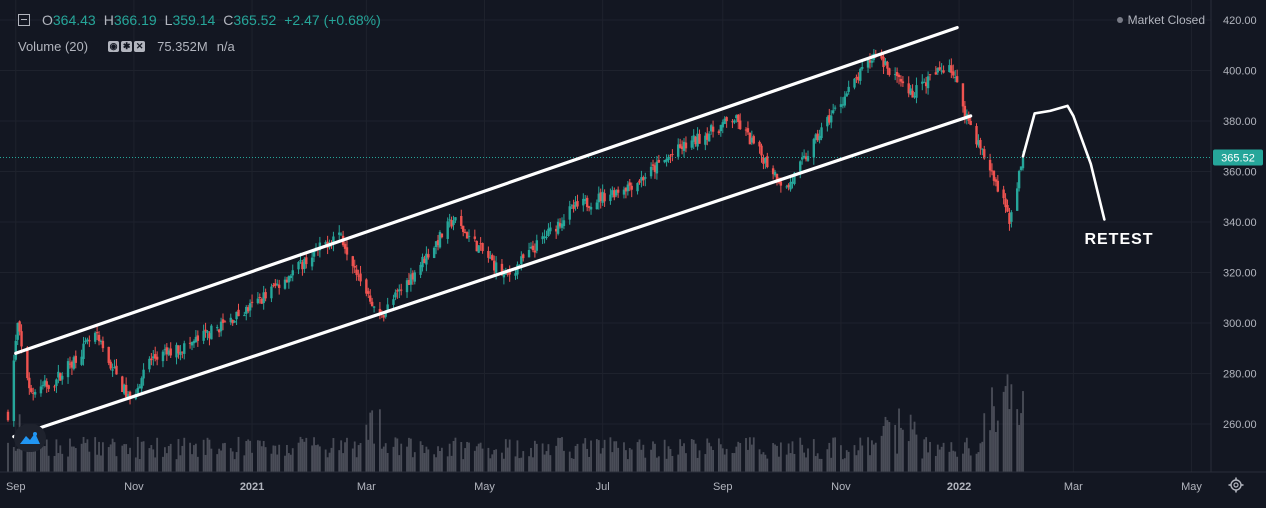 The image size is (1266, 508). I want to click on price-marker-bg, so click(1238, 157).